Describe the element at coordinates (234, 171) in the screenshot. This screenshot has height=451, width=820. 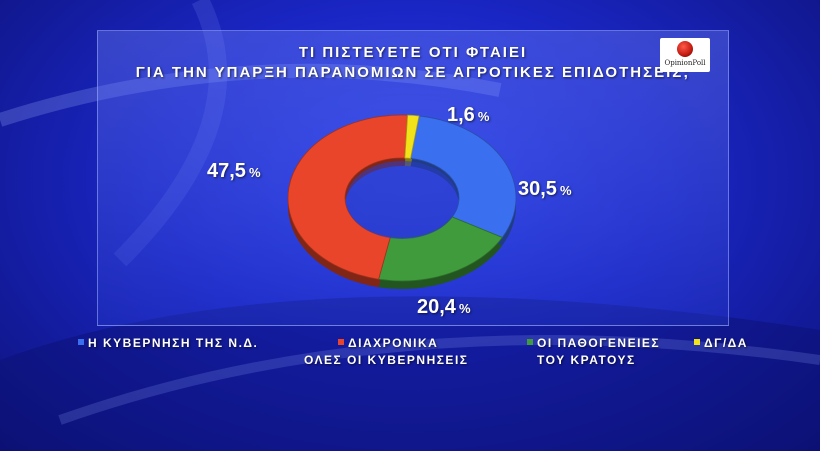
I see `value-label-diachronika: 47,5%` at that location.